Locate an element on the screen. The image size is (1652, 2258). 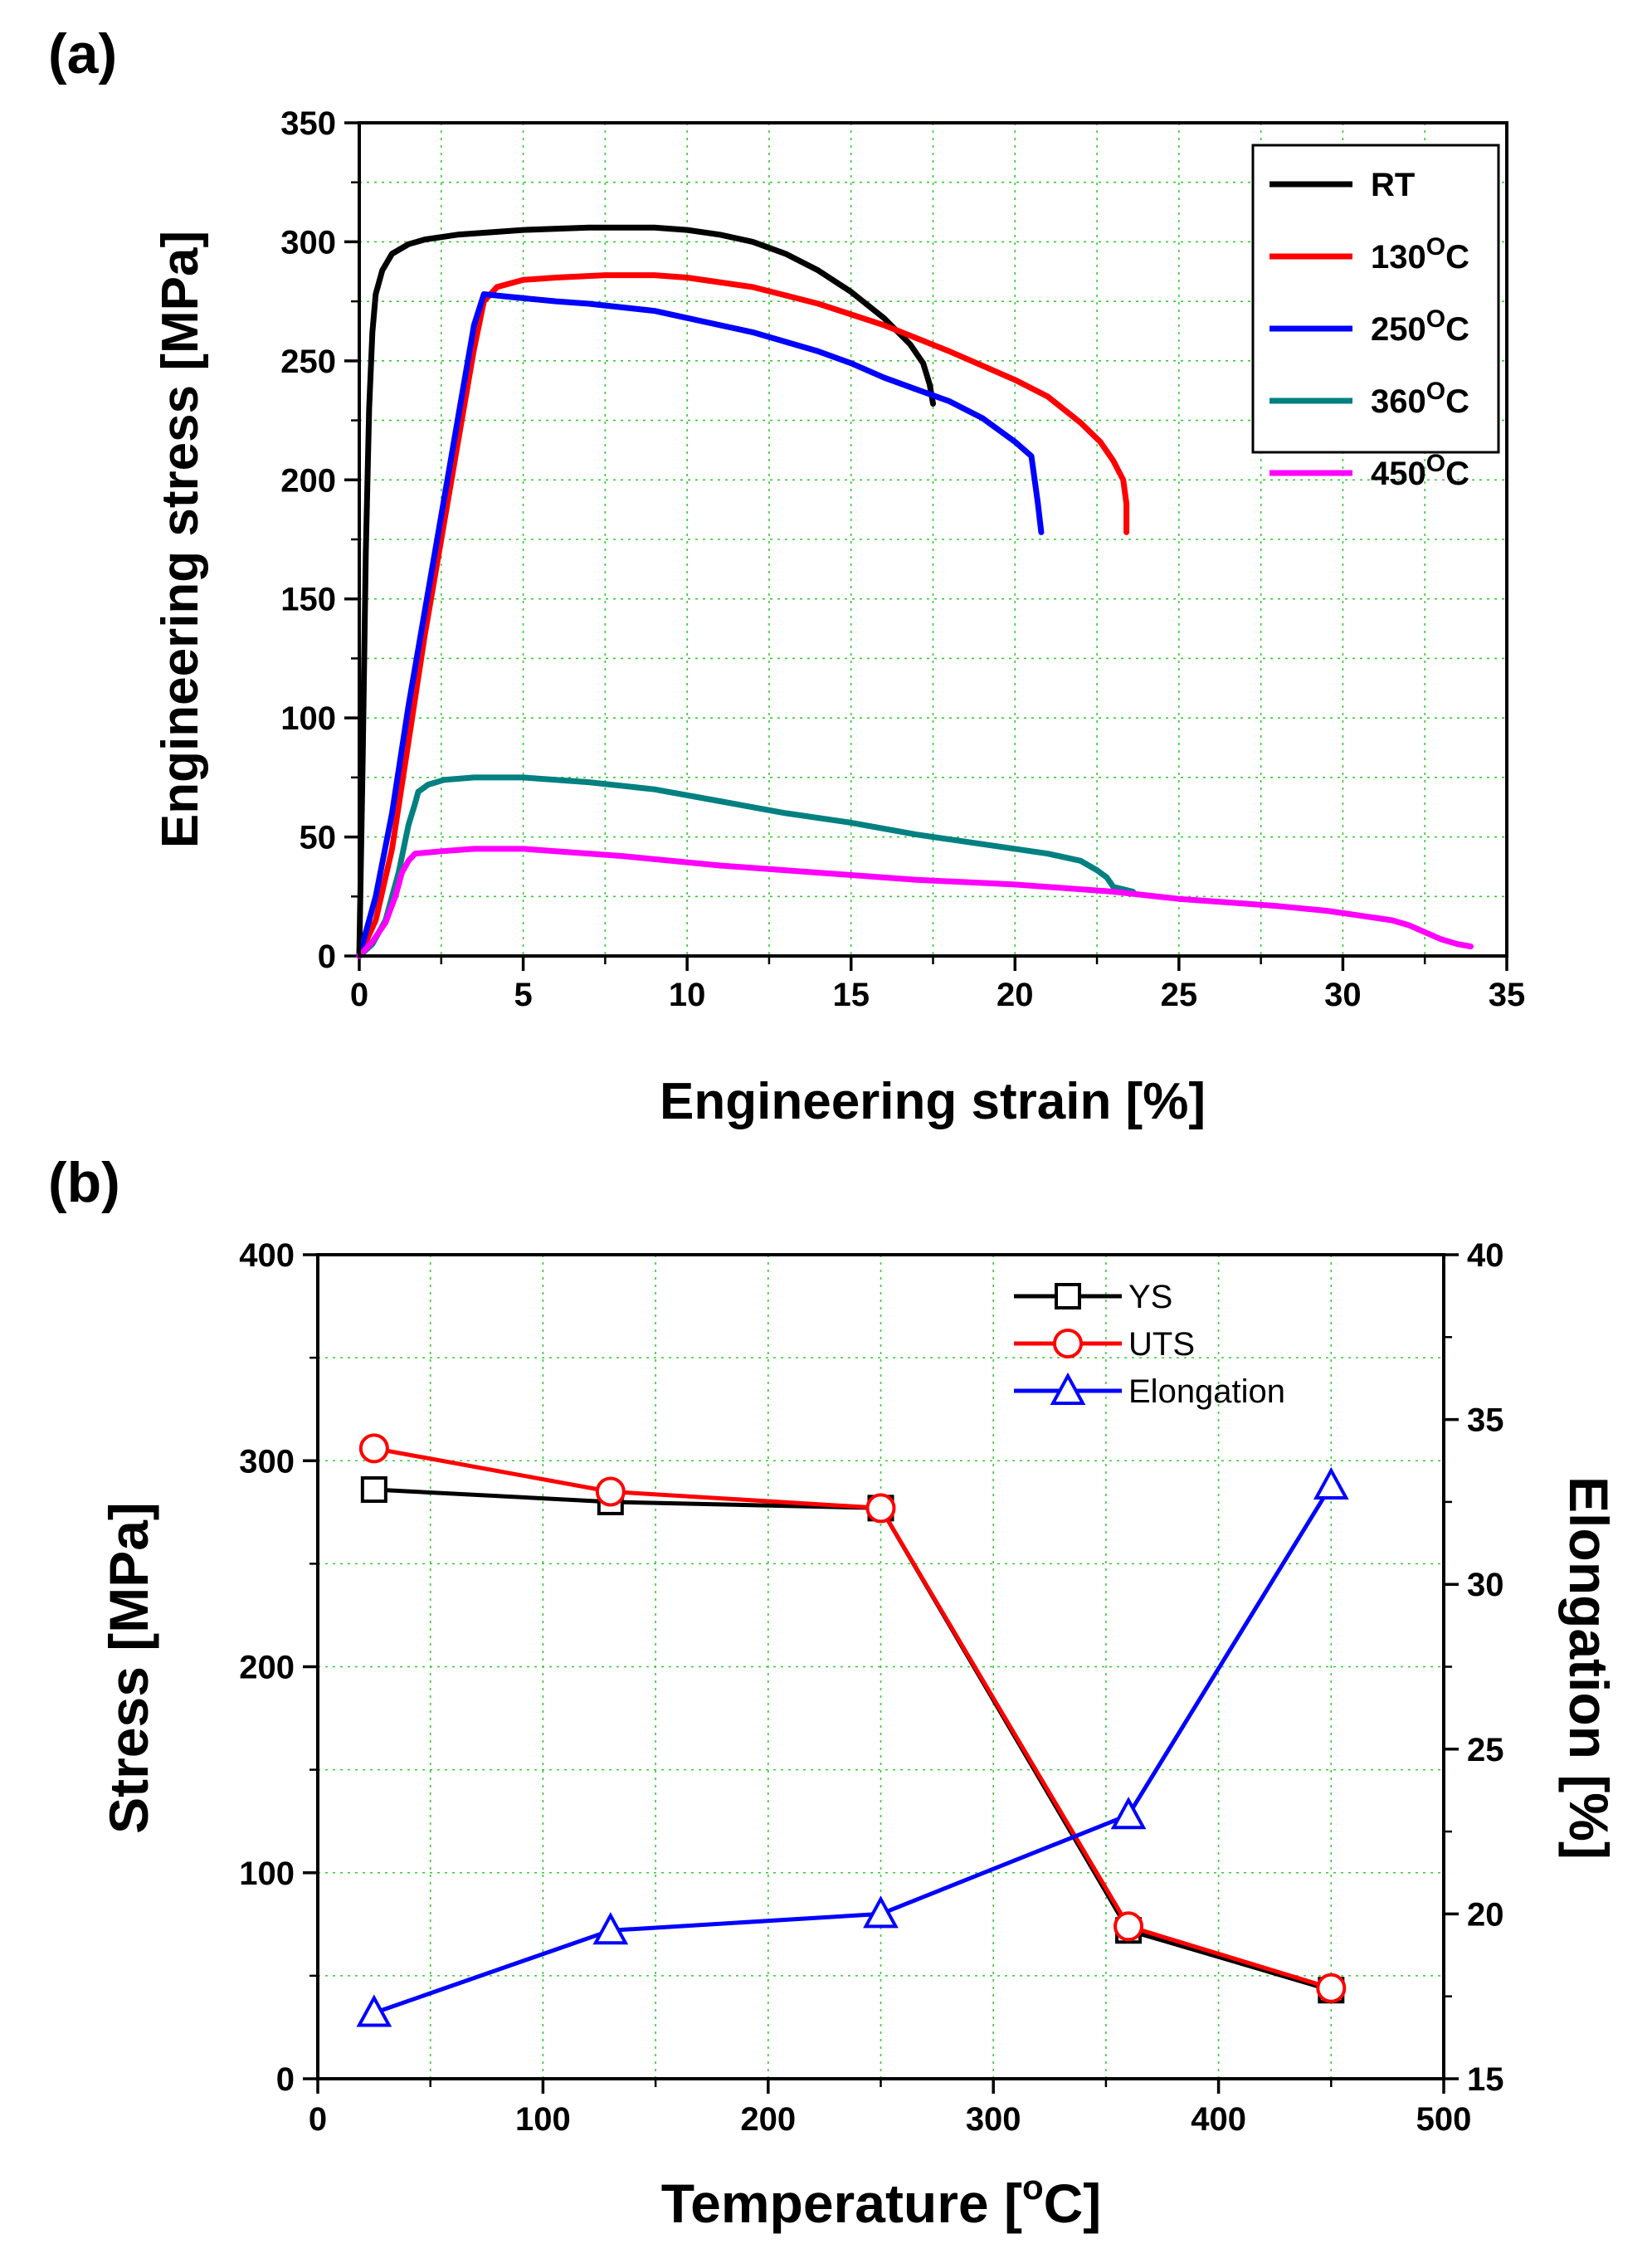
panel-b-x-tick-label: 500 is located at coordinates (1444, 2120).